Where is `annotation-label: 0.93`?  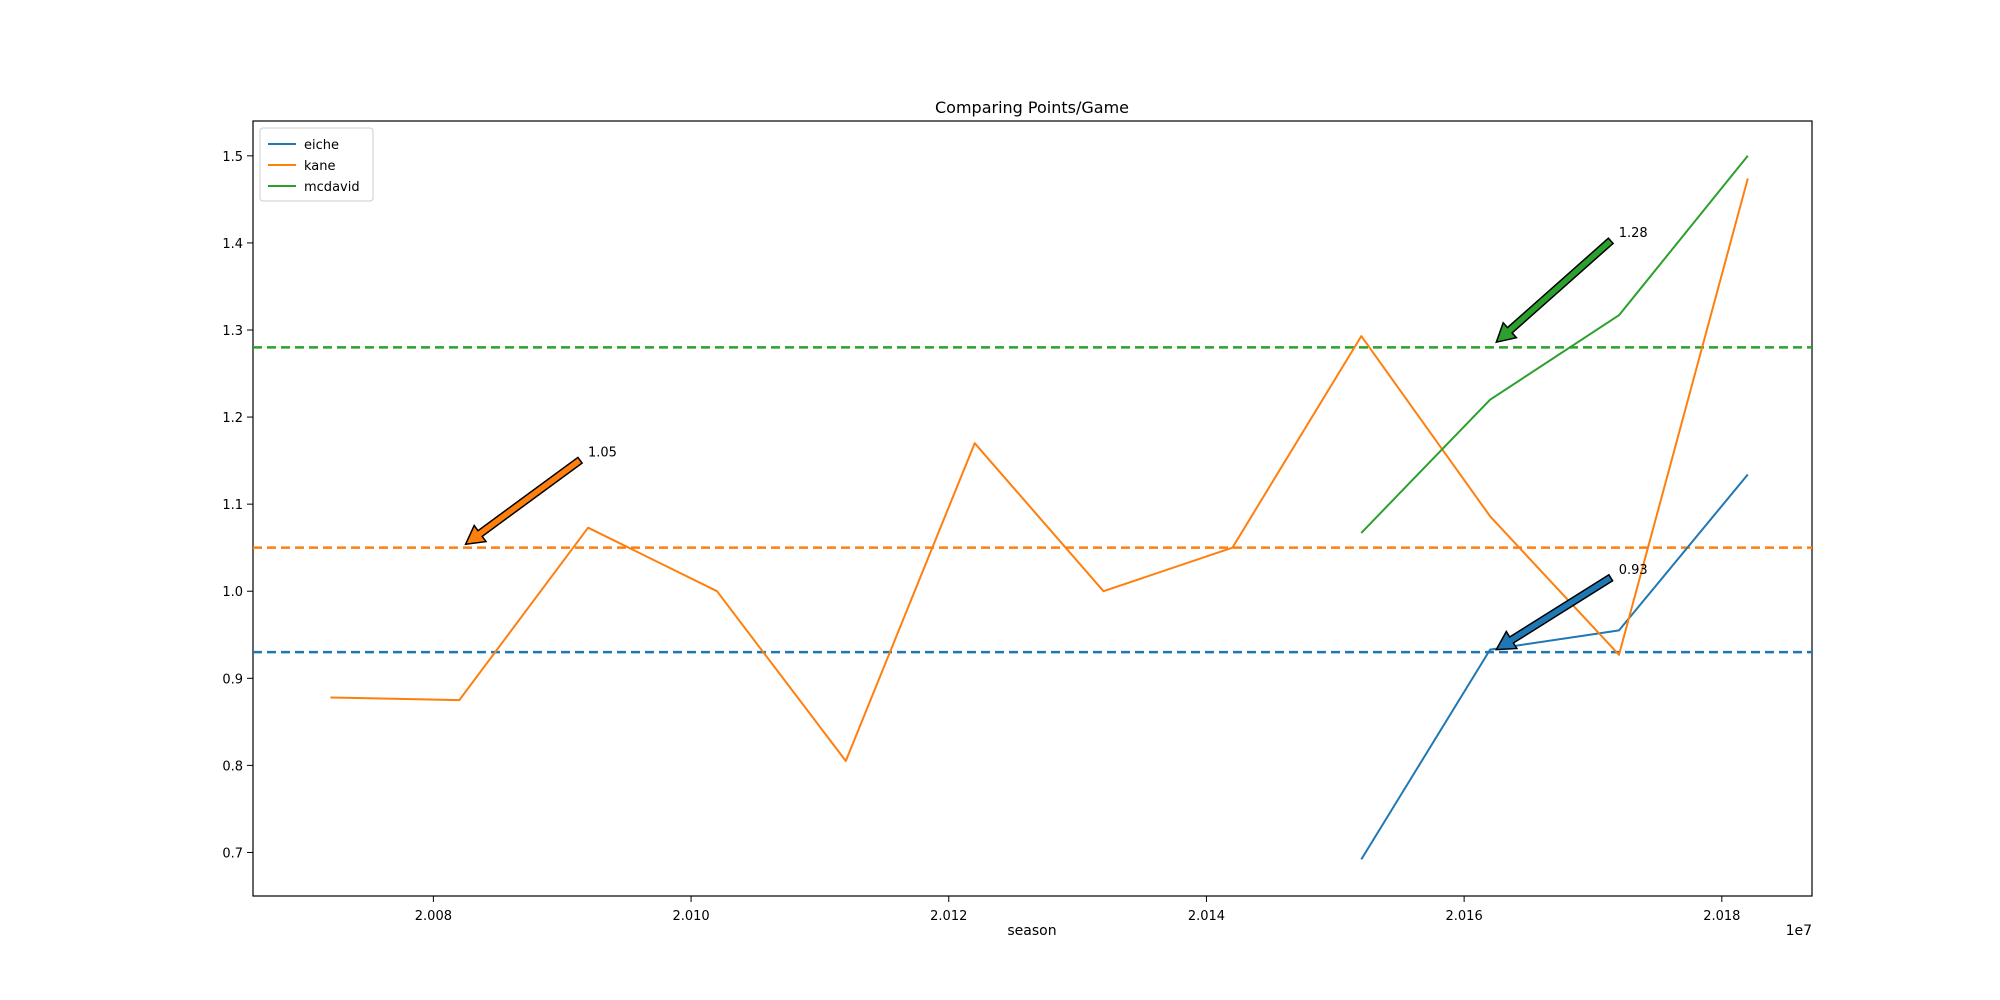 annotation-label: 0.93 is located at coordinates (1633, 570).